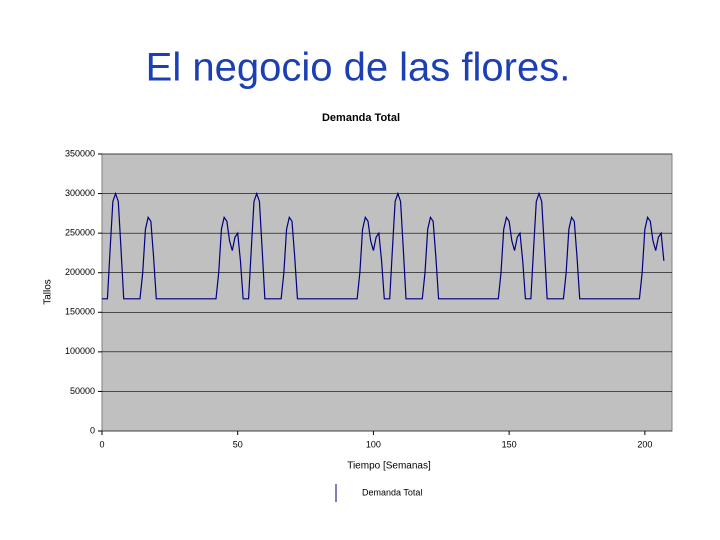 The image size is (720, 540). What do you see at coordinates (392, 492) in the screenshot?
I see `legend-label: Demanda Total` at bounding box center [392, 492].